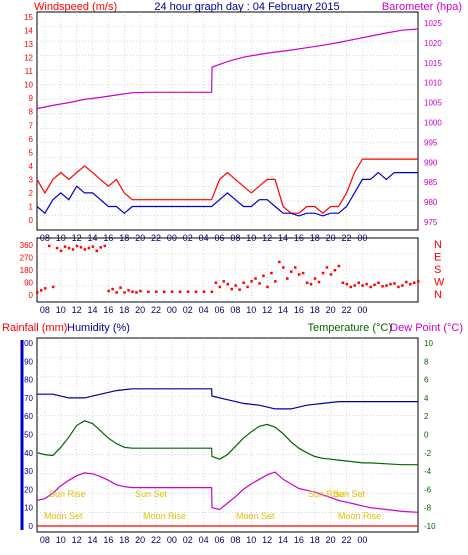 This screenshot has width=468, height=555. What do you see at coordinates (431, 222) in the screenshot?
I see `barometer-tick-label: 975` at bounding box center [431, 222].